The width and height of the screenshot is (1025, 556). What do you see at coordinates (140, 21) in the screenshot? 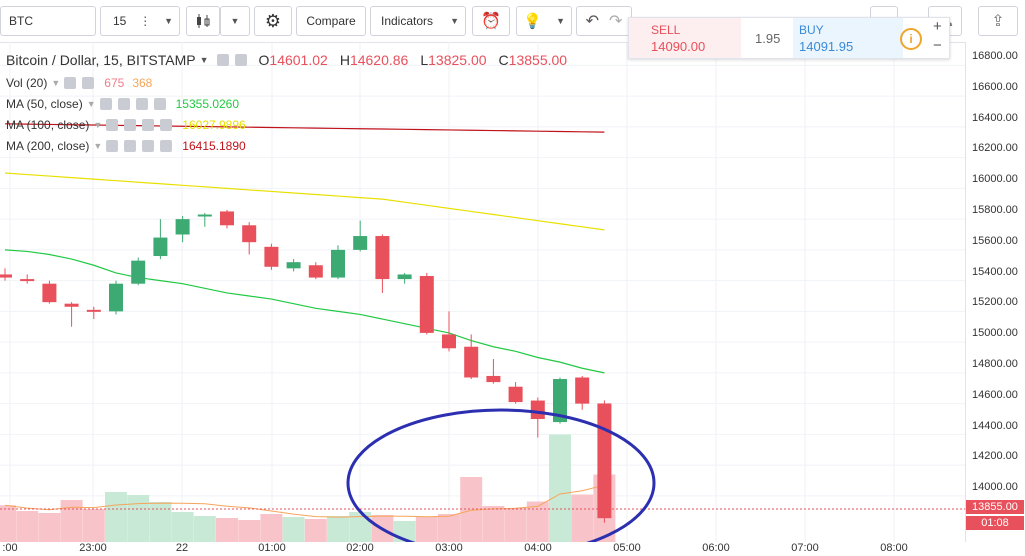
I see `interval-select: 15 ⋮ ▼` at bounding box center [140, 21].